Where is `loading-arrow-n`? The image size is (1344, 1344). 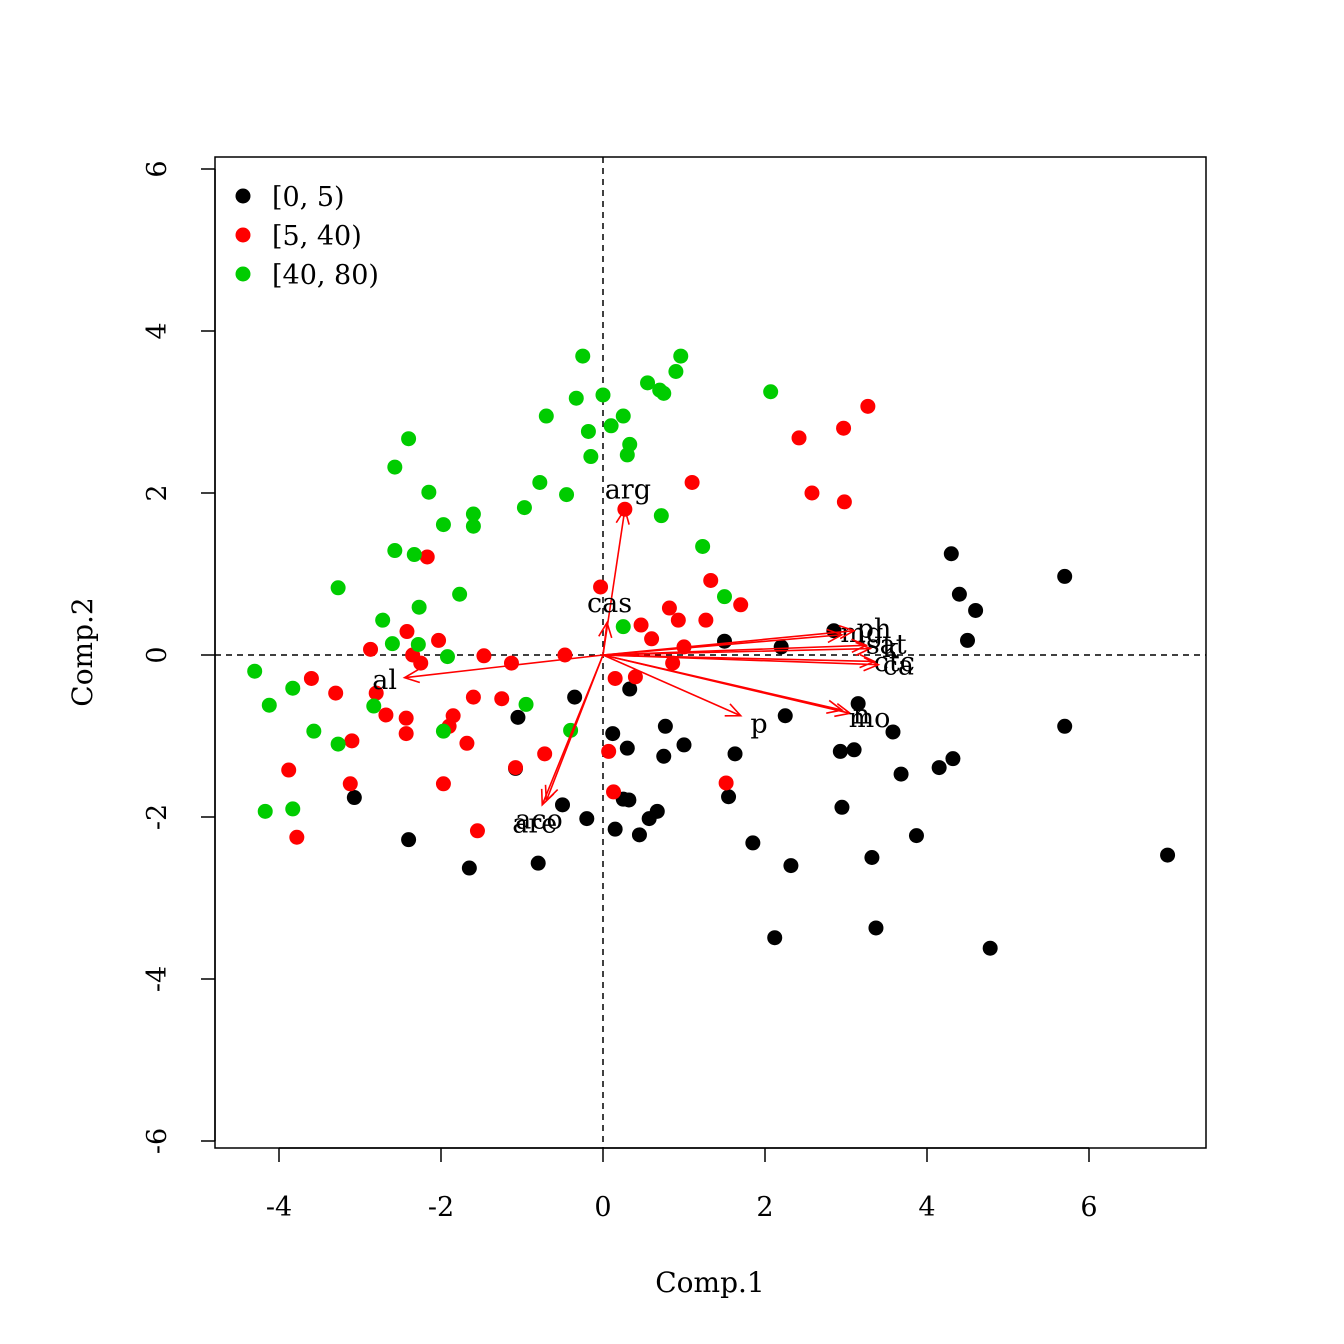
loading-arrow-n is located at coordinates (722, 682).